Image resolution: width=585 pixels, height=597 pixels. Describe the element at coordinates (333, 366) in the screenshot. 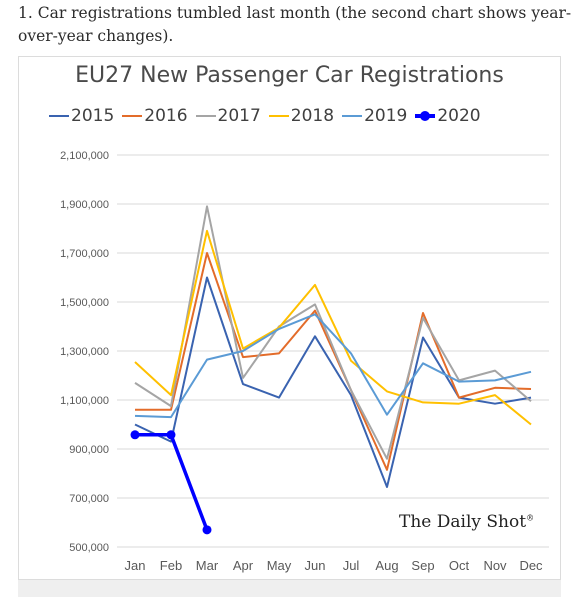

I see `series-line-2019` at that location.